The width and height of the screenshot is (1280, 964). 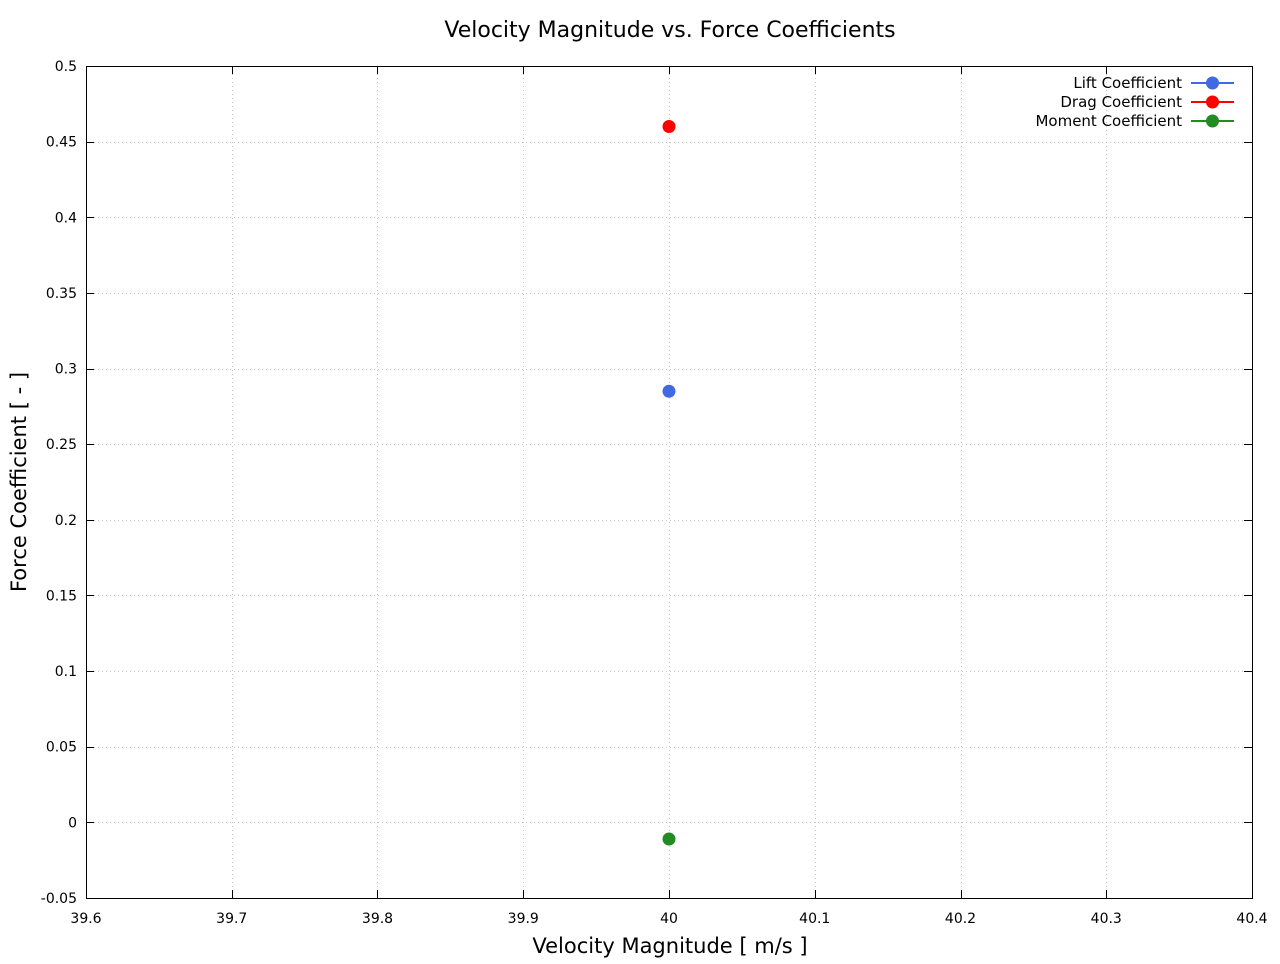 I want to click on lift-coefficient-point, so click(x=669, y=391).